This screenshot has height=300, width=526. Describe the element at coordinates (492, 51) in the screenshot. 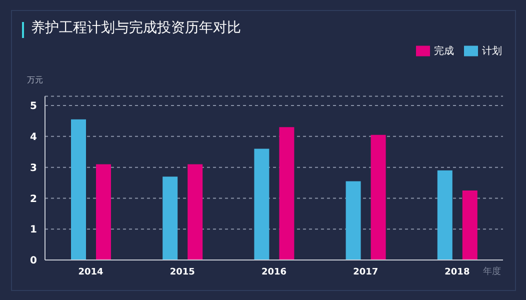

I see `legend-label: 计划` at that location.